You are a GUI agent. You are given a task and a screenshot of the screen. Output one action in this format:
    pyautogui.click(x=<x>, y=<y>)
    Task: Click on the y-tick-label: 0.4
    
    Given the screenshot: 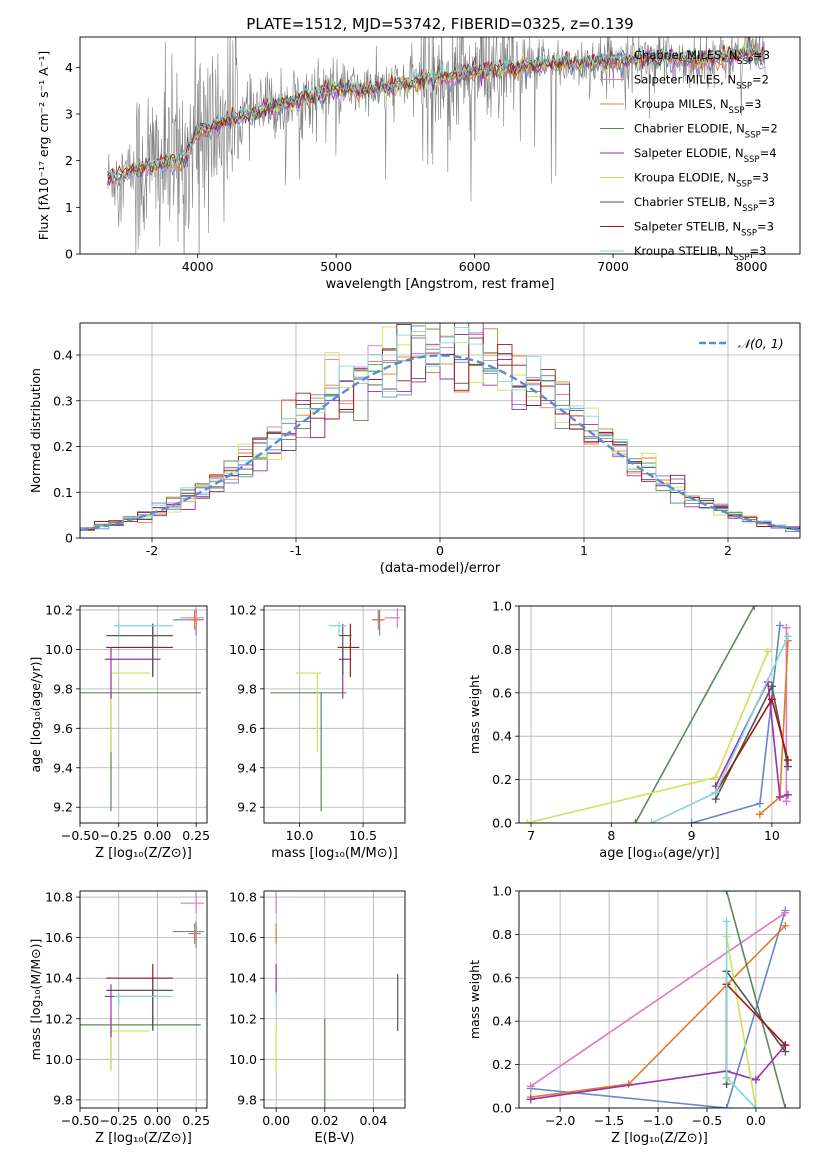 What is the action you would take?
    pyautogui.click(x=63, y=355)
    